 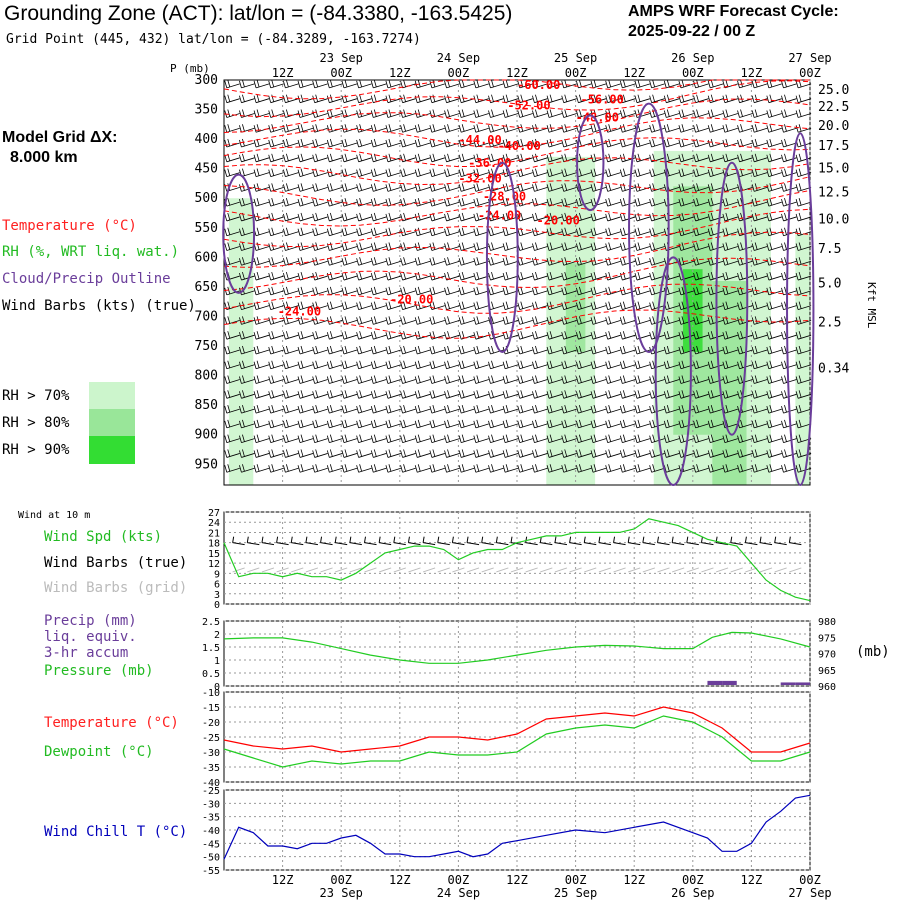 What do you see at coordinates (517, 152) in the screenshot?
I see `temperature-contour` at bounding box center [517, 152].